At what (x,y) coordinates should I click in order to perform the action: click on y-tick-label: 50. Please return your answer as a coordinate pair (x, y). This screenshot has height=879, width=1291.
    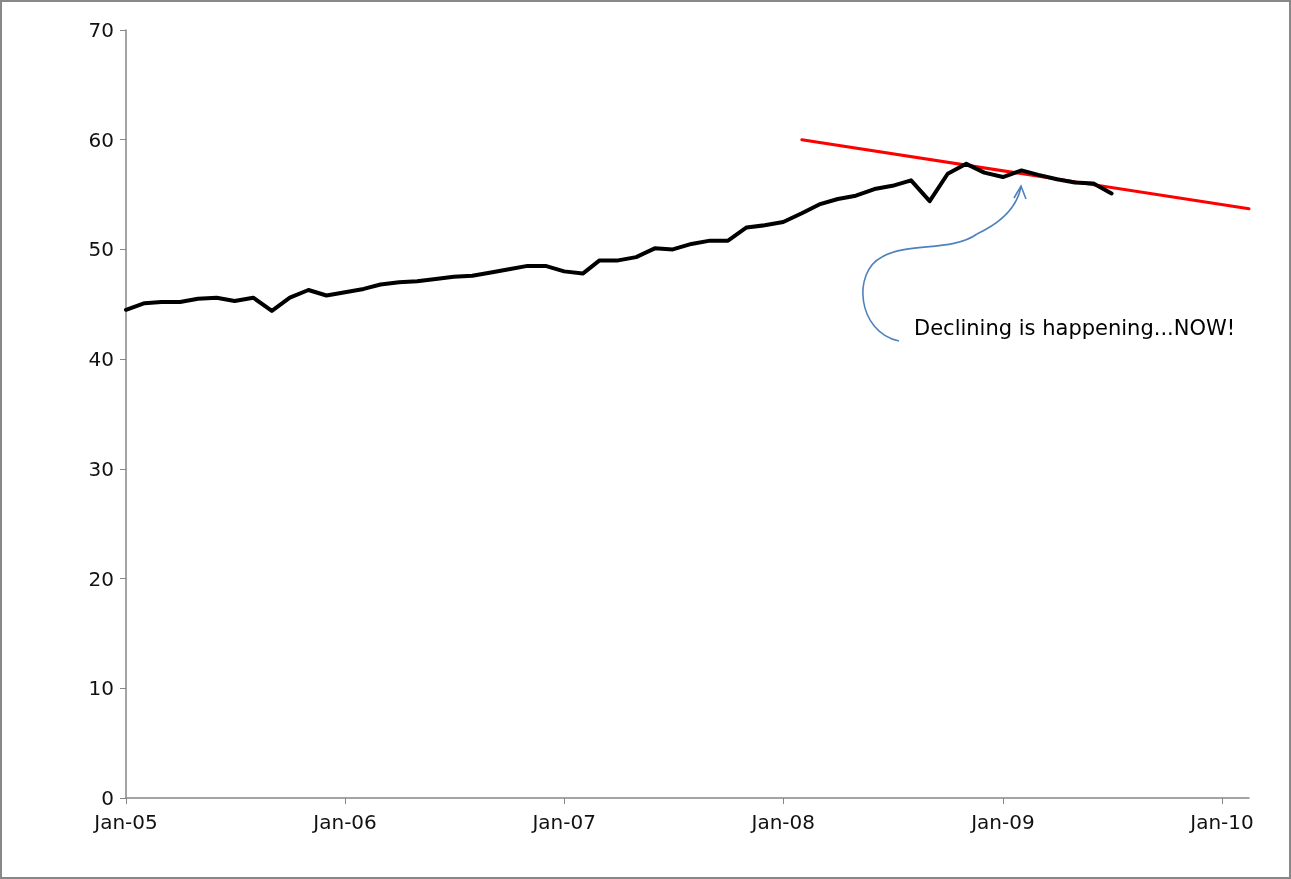
    Looking at the image, I should click on (101, 249).